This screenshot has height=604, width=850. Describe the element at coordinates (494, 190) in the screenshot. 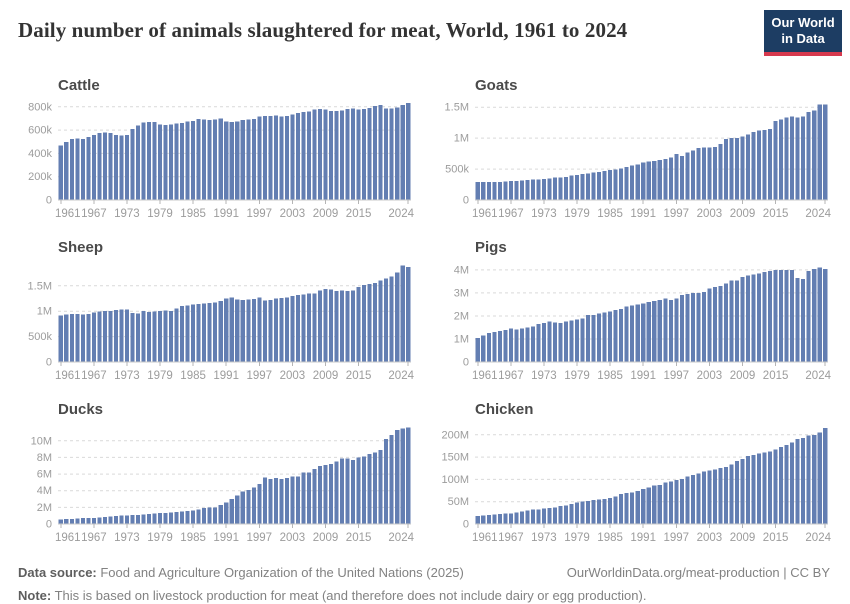

I see `bar-goats-1964` at that location.